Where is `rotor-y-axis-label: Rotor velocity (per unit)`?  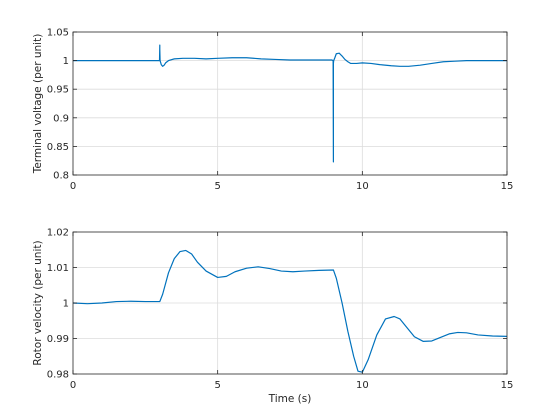 rotor-y-axis-label: Rotor velocity (per unit) is located at coordinates (38, 302).